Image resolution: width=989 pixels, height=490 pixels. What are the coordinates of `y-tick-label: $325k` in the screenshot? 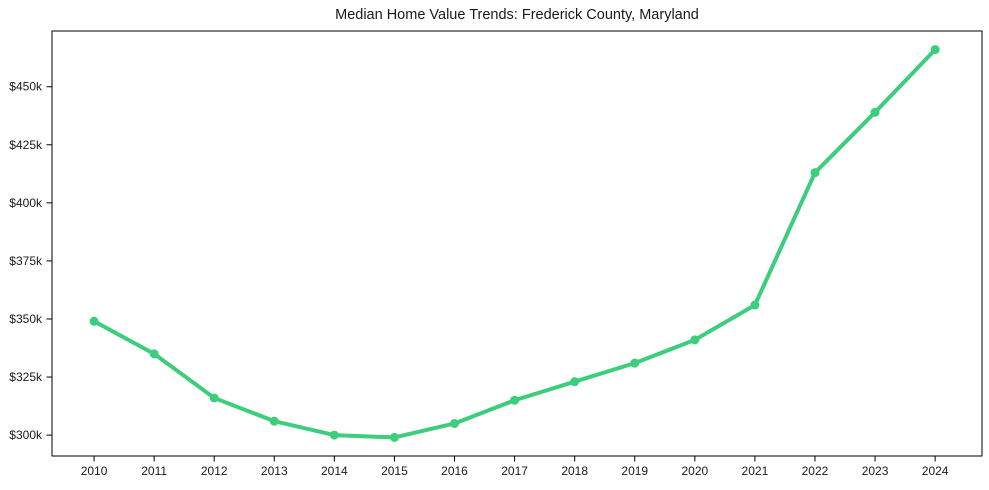 It's located at (26, 377).